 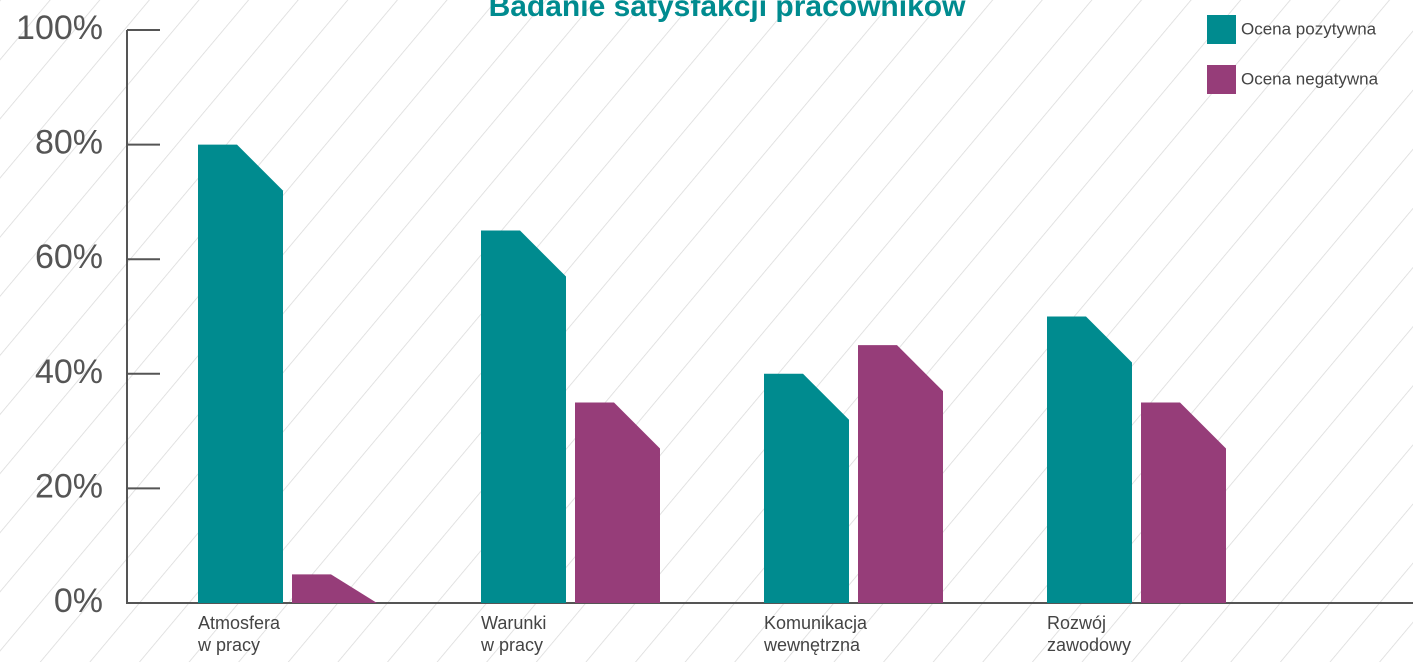 What do you see at coordinates (69, 372) in the screenshot?
I see `y-tick-label: 40%` at bounding box center [69, 372].